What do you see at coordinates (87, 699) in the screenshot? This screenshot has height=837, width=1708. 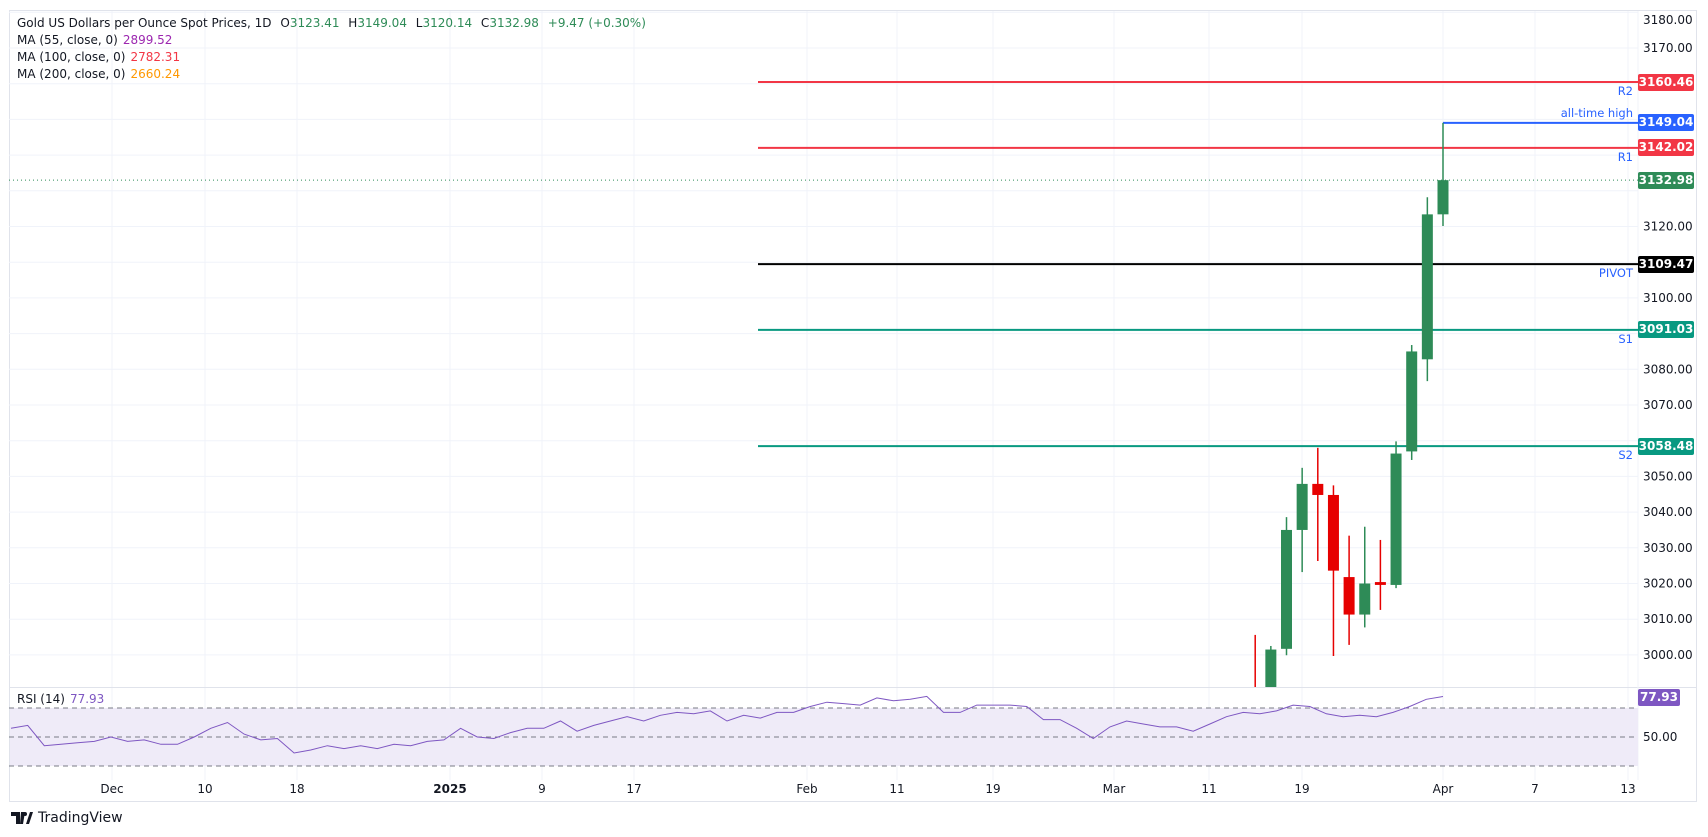 I see `rsi-value: 77.93` at bounding box center [87, 699].